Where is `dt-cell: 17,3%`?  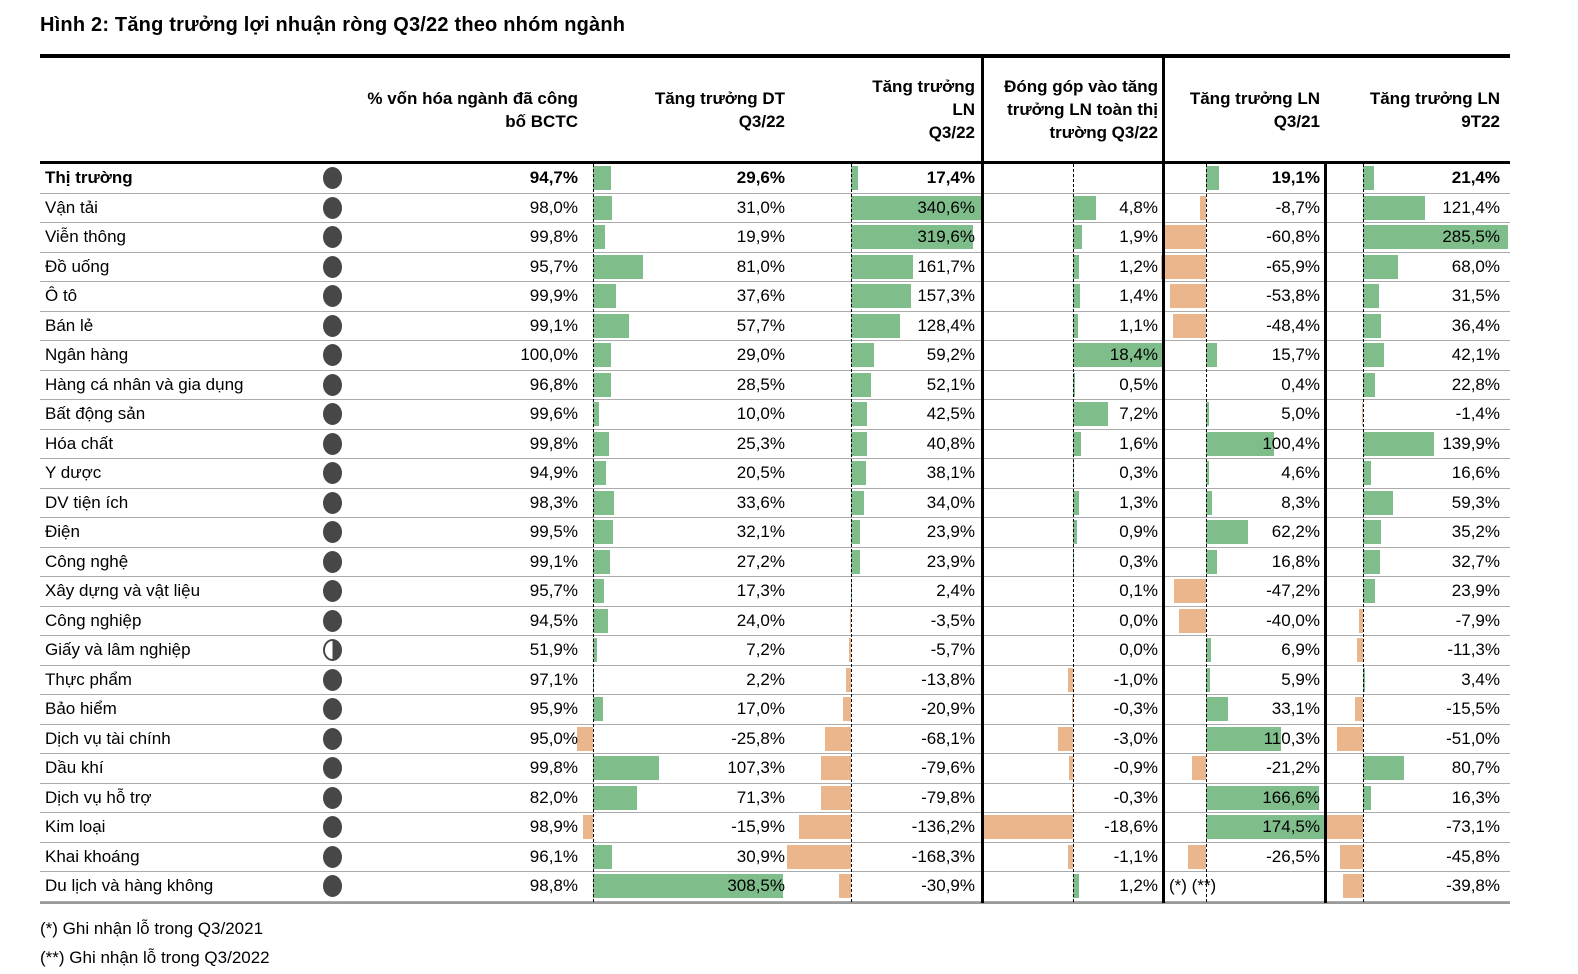
dt-cell: 17,3% is located at coordinates (722, 591).